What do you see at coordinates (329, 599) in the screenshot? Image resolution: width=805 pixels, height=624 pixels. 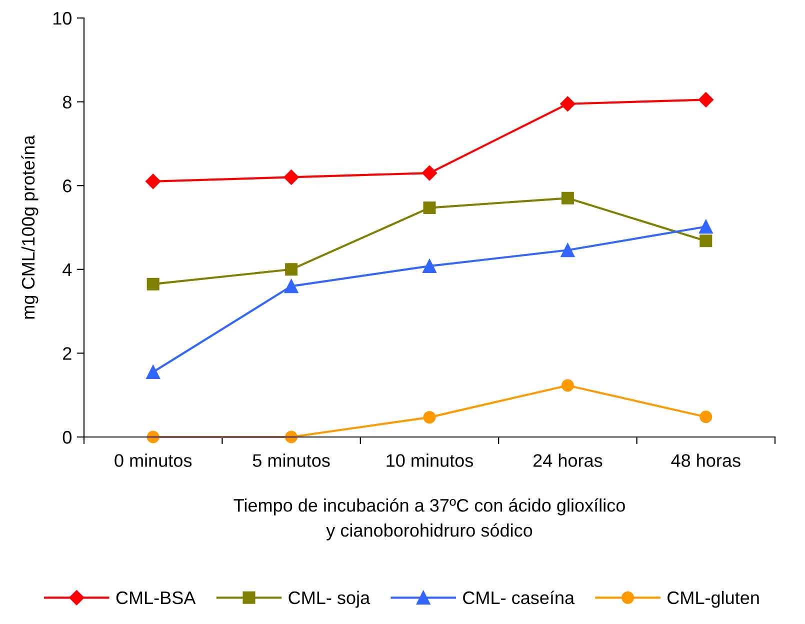 I see `legend-label: CML- soja` at bounding box center [329, 599].